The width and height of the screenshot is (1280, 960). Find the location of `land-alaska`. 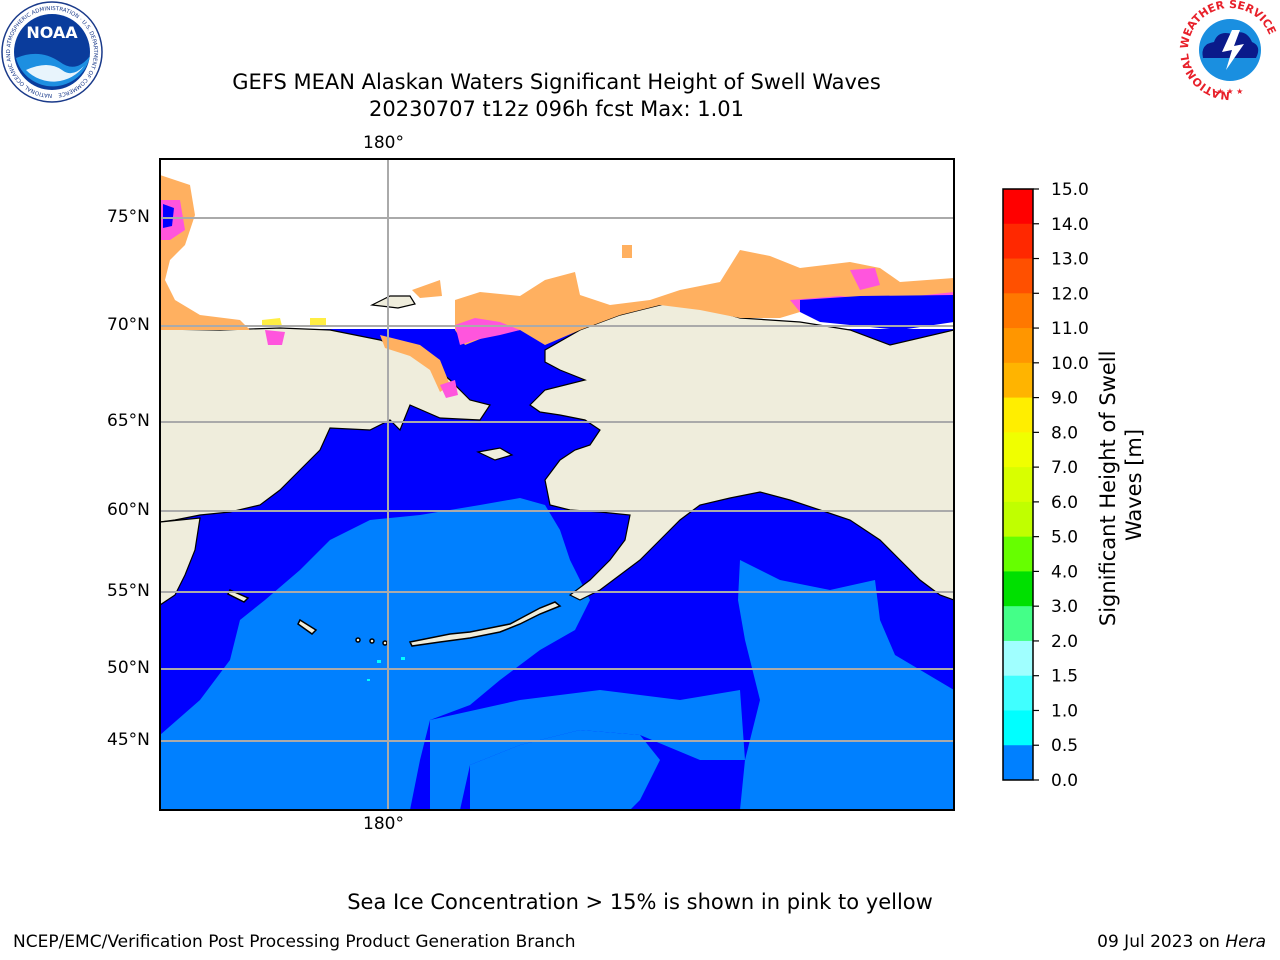

land-alaska is located at coordinates (741, 450).